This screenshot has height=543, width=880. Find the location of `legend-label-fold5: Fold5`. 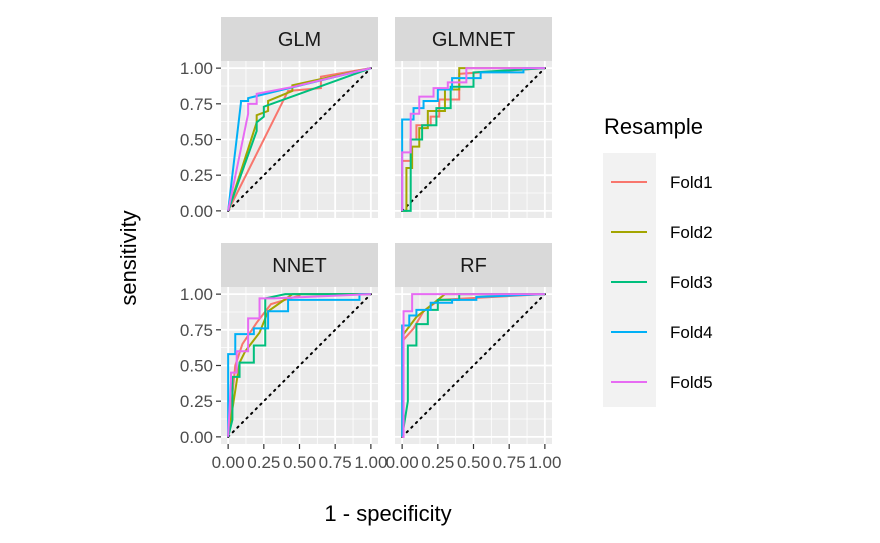

legend-label-fold5: Fold5 is located at coordinates (691, 382).